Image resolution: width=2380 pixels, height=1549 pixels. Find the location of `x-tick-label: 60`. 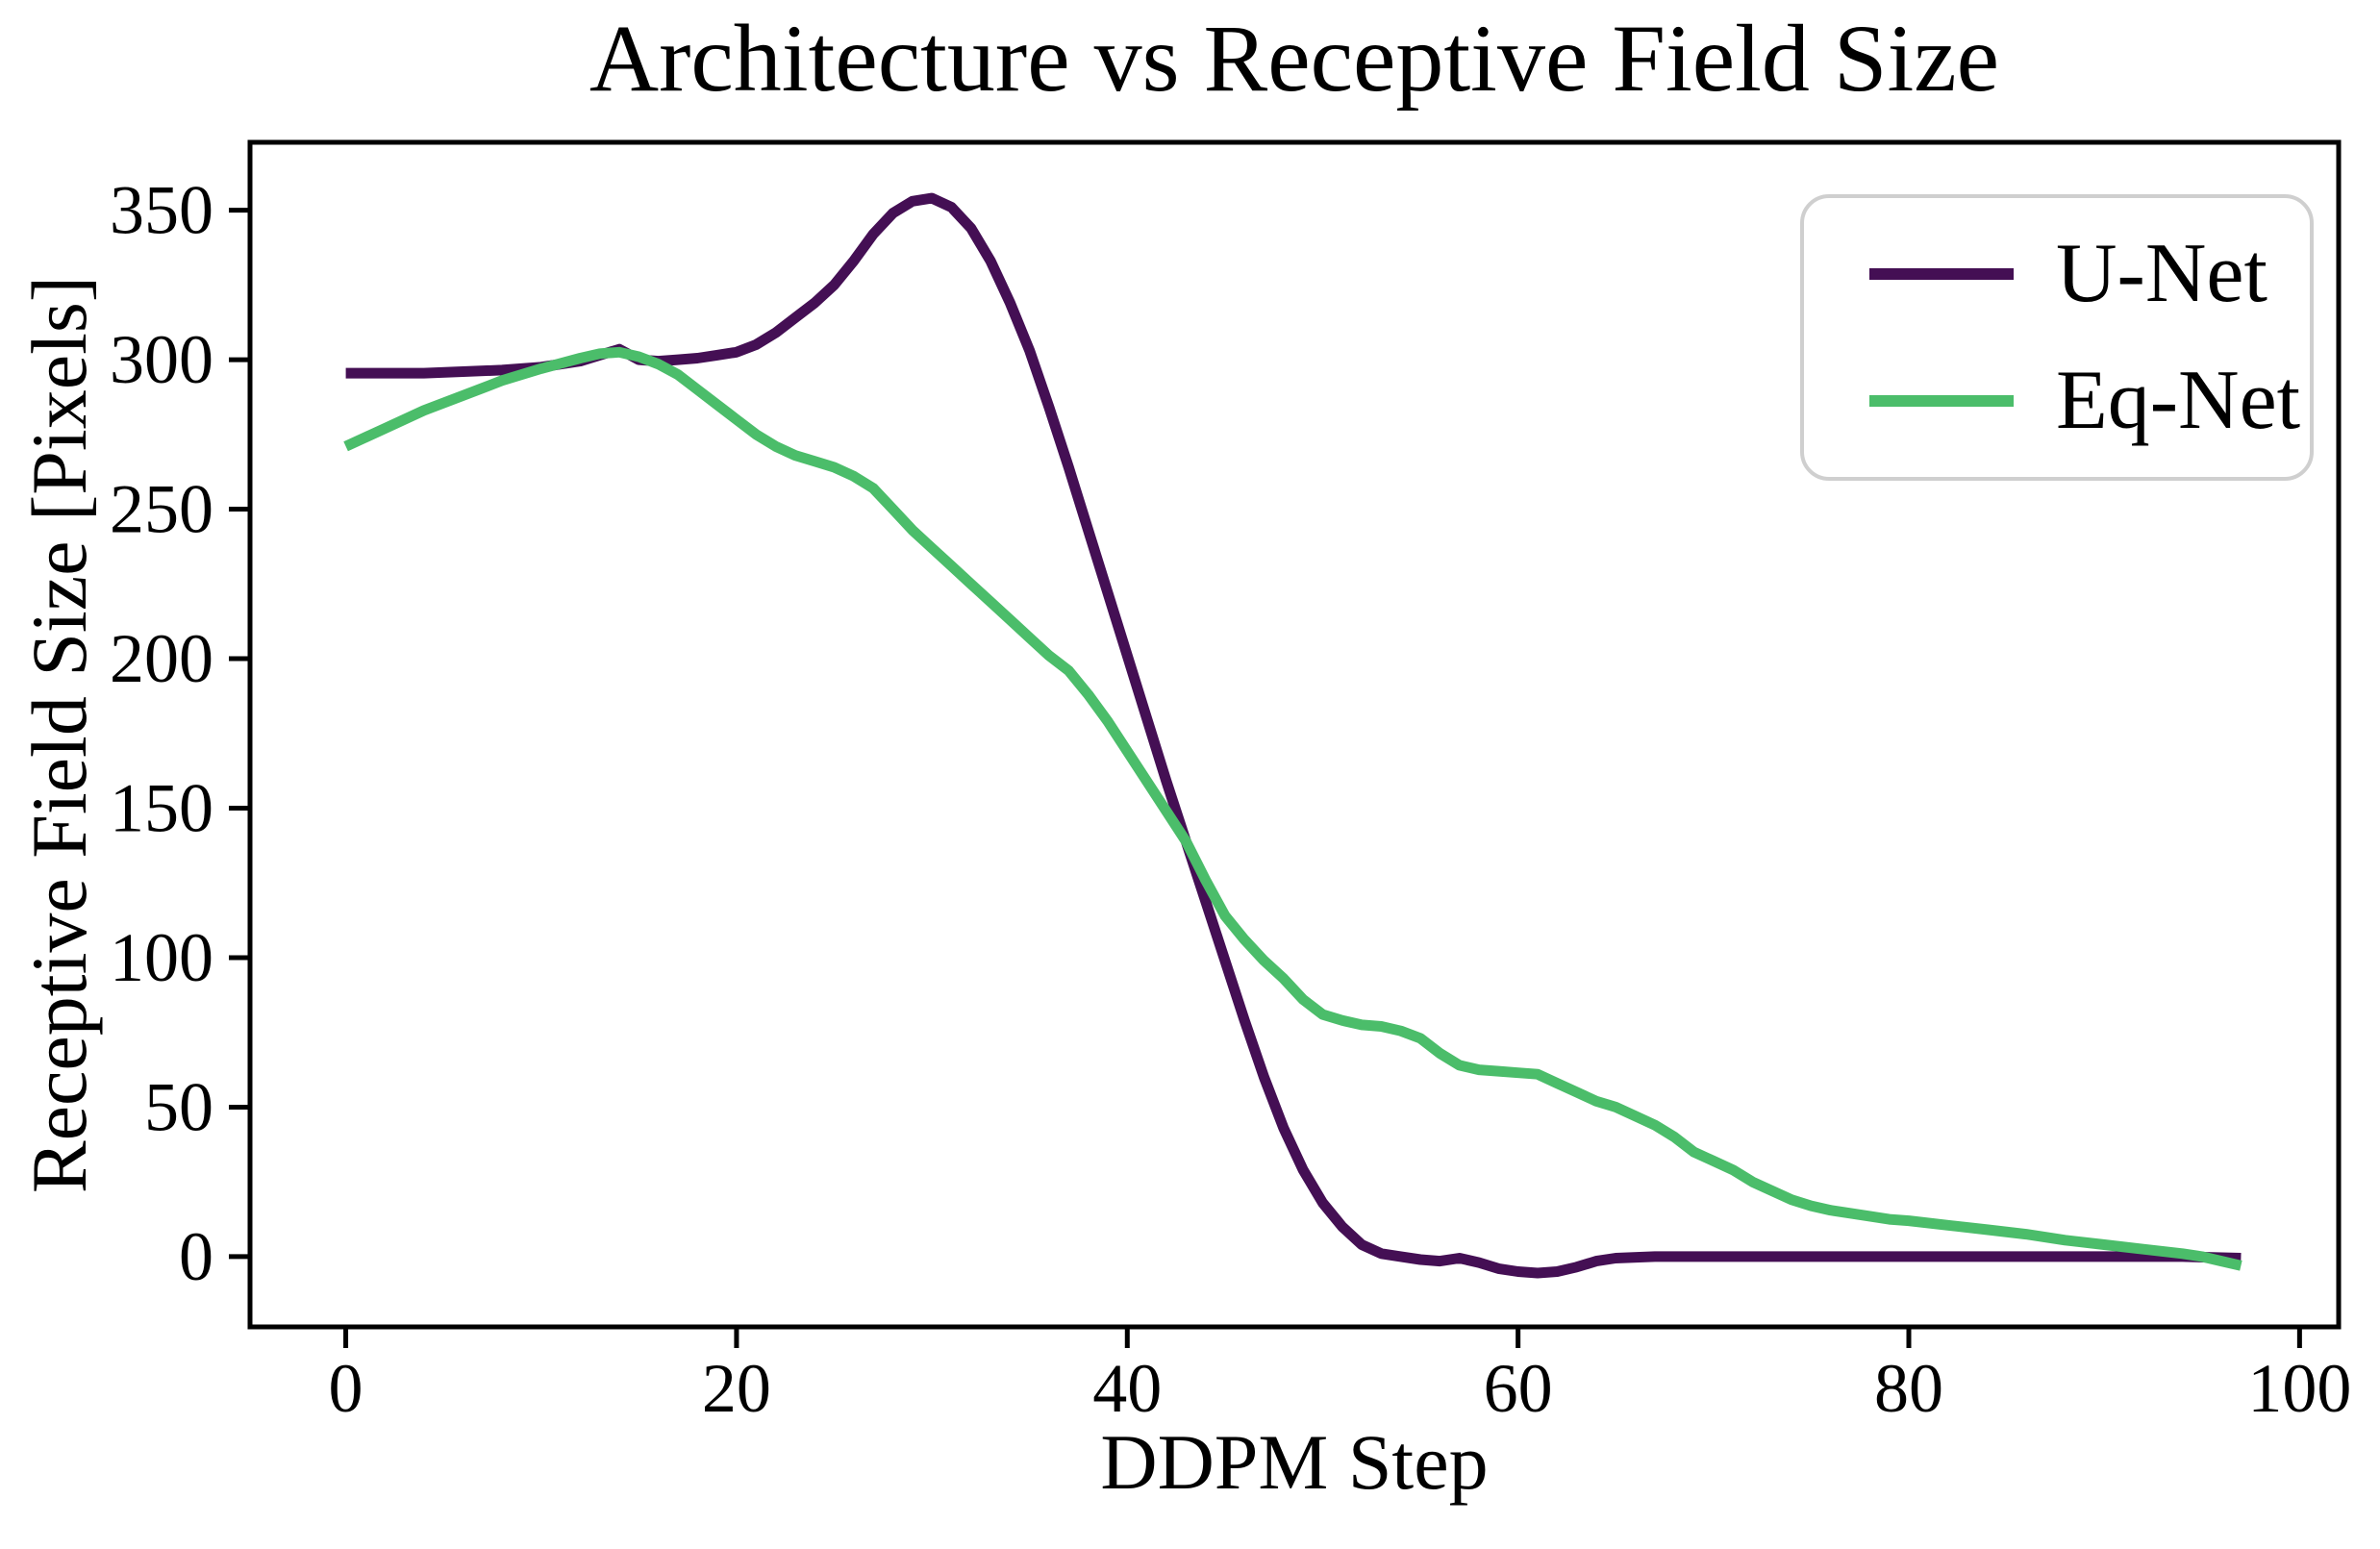

x-tick-label: 60 is located at coordinates (1518, 1388).